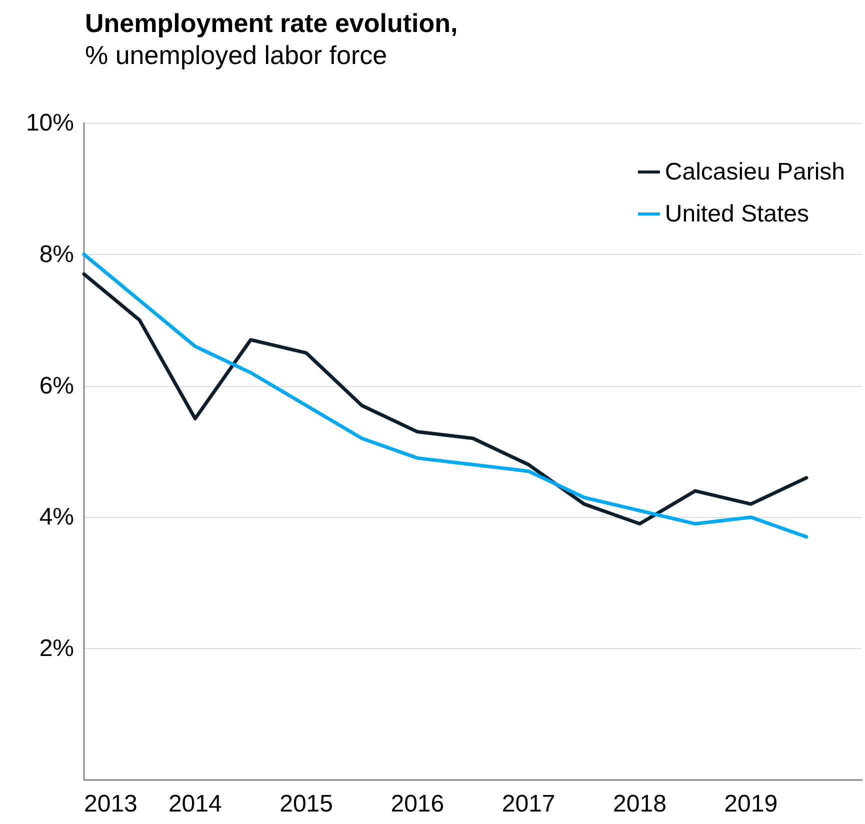  Describe the element at coordinates (306, 804) in the screenshot. I see `x-tick-label: 2015` at that location.